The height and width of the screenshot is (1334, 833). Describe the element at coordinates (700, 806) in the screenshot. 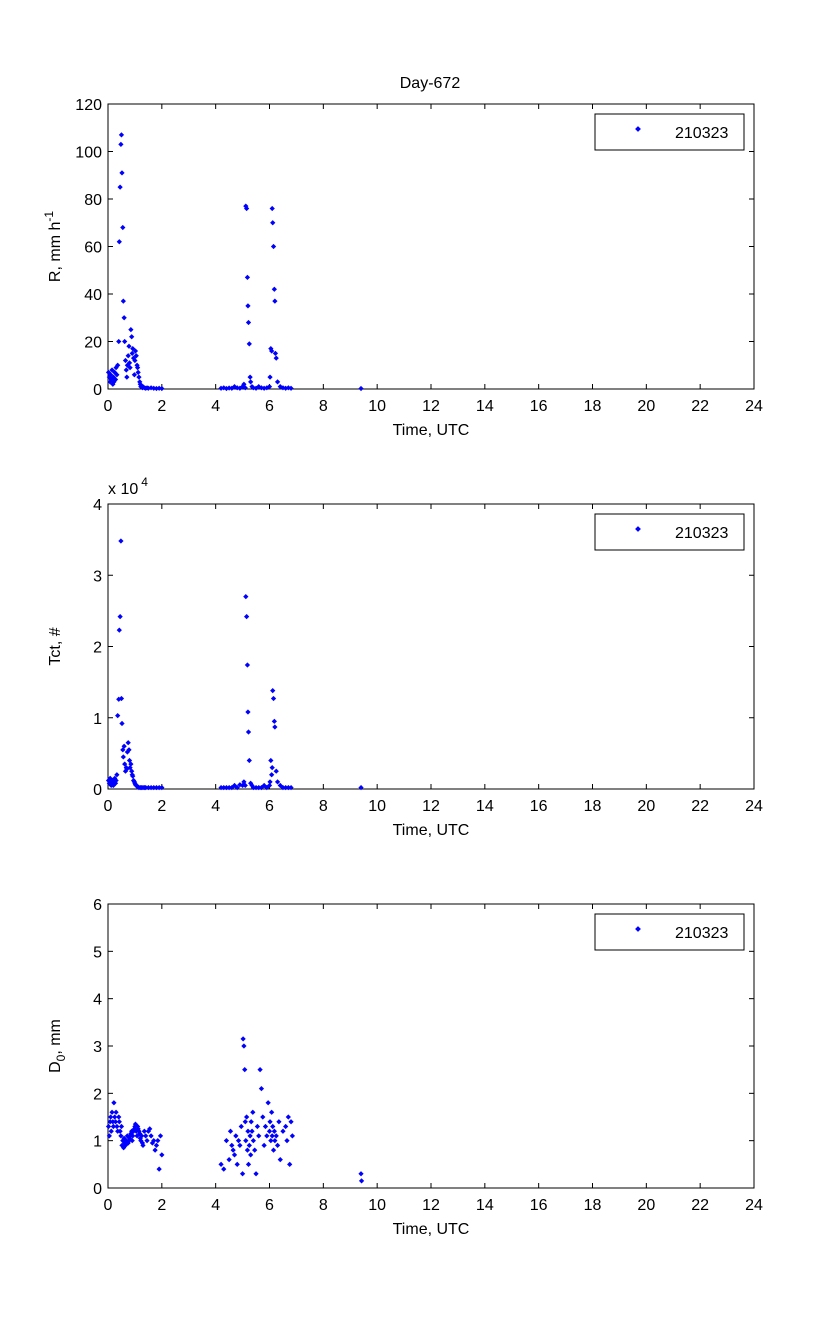

I see `x-tick-label: 22` at that location.